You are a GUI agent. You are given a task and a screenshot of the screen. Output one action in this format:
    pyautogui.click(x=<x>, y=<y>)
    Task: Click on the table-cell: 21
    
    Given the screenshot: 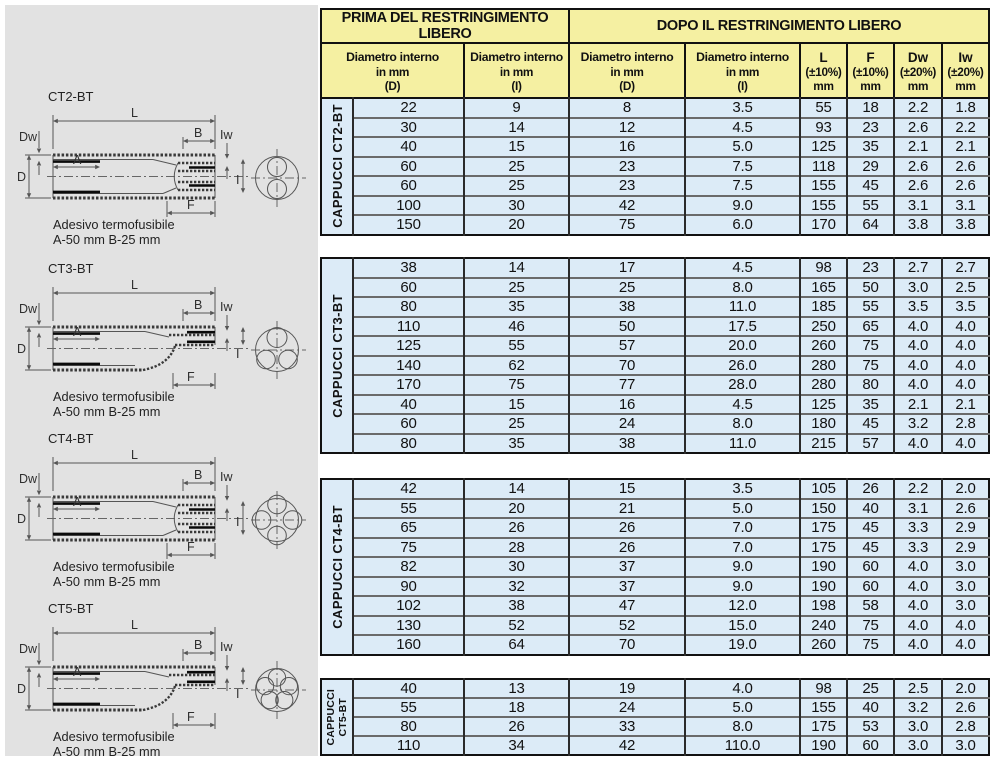 What is the action you would take?
    pyautogui.click(x=626, y=507)
    